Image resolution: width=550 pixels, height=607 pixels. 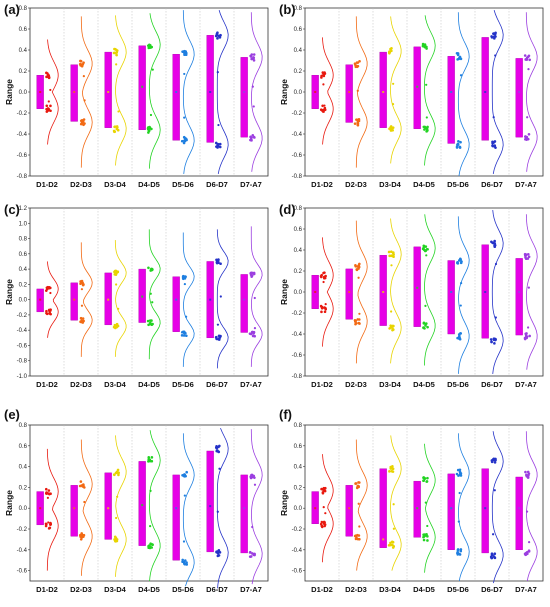 I want to click on y-axis-label: Range, so click(x=284, y=503).